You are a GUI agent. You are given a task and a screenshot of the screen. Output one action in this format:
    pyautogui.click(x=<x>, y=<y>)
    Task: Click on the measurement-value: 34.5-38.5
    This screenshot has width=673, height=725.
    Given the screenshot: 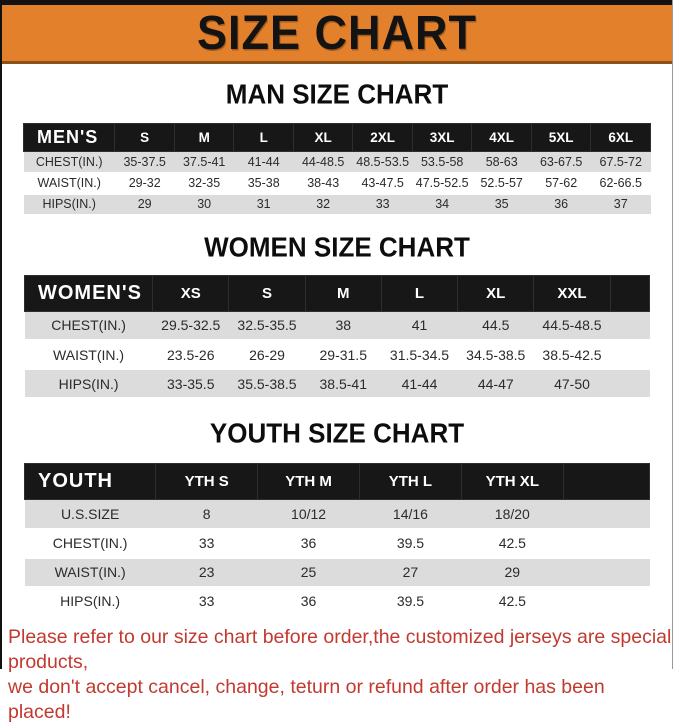 What is the action you would take?
    pyautogui.click(x=496, y=354)
    